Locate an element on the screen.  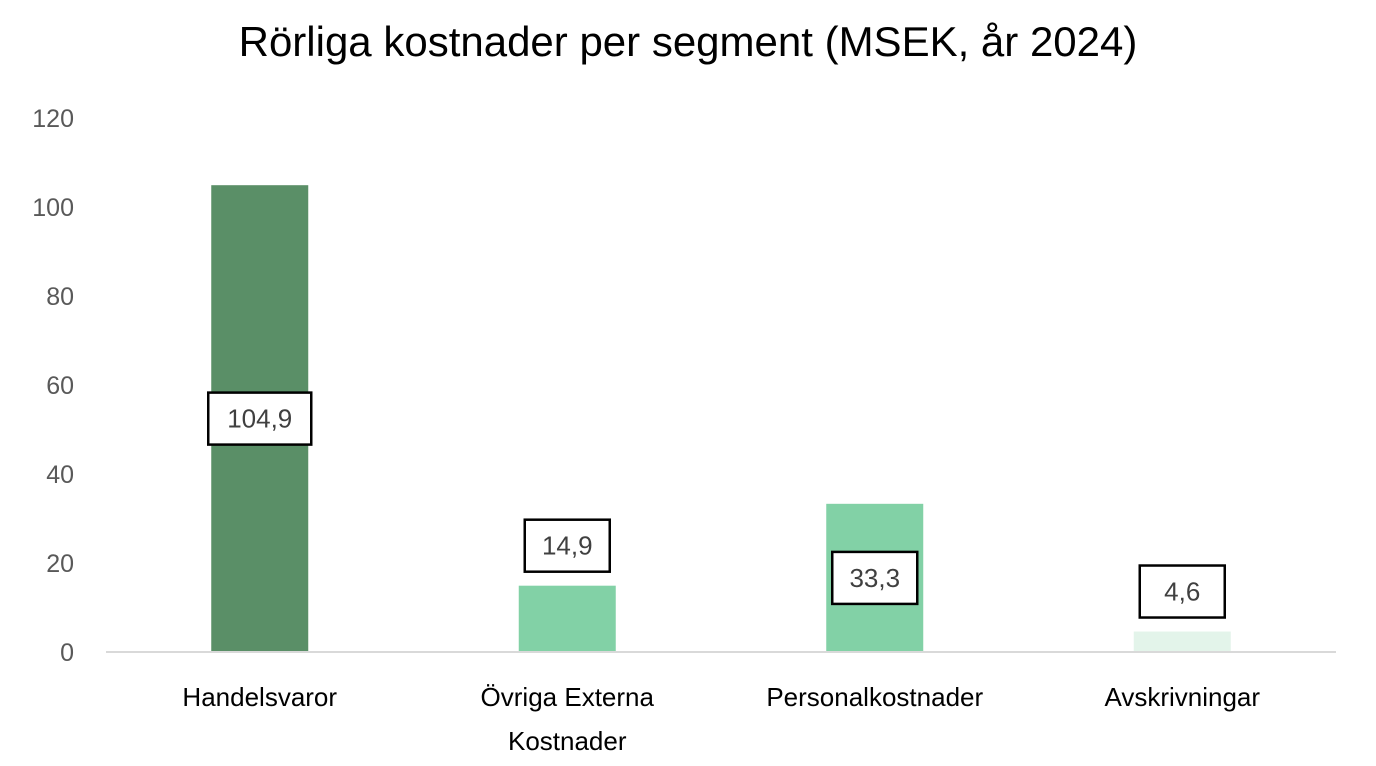
data-label-value: 4,6 is located at coordinates (1182, 592).